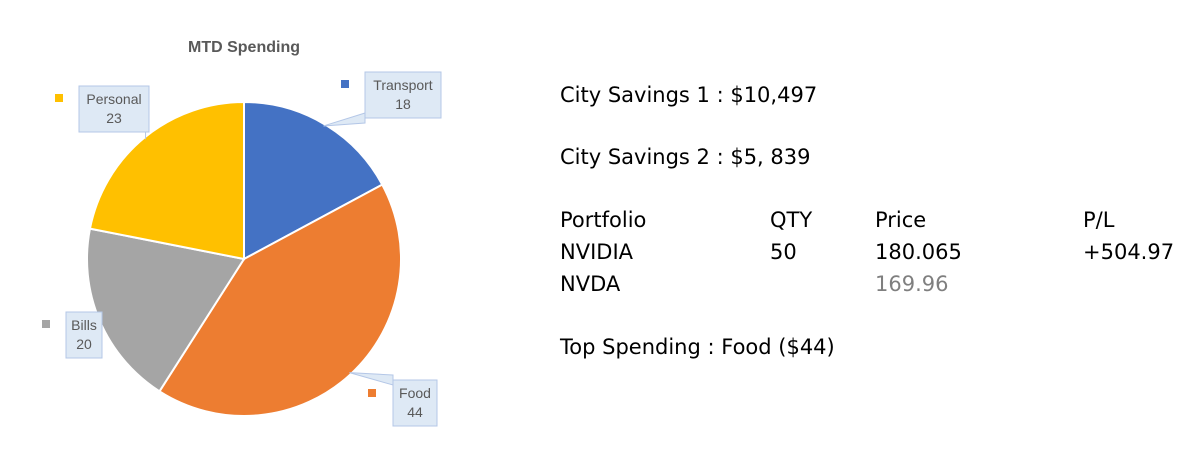 The image size is (1199, 457). I want to click on row-1-price: 180.065, so click(918, 252).